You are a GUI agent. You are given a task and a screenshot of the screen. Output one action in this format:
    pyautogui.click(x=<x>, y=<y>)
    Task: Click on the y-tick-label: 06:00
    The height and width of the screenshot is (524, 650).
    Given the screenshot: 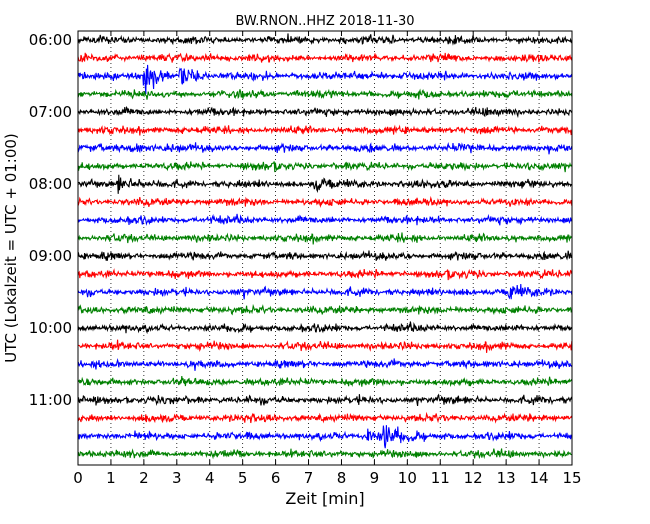 What is the action you would take?
    pyautogui.click(x=50, y=40)
    